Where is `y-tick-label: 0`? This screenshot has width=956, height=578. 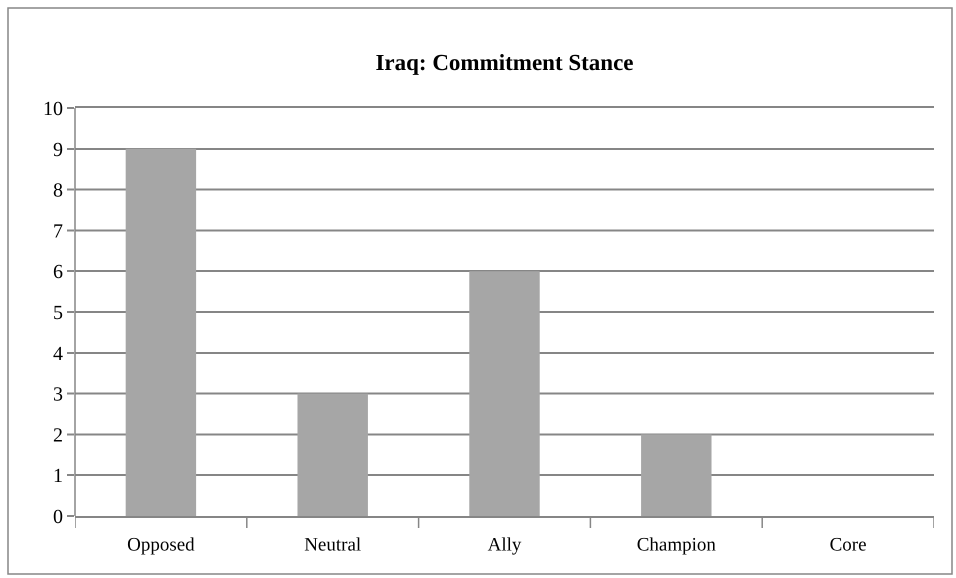 y-tick-label: 0 is located at coordinates (58, 517).